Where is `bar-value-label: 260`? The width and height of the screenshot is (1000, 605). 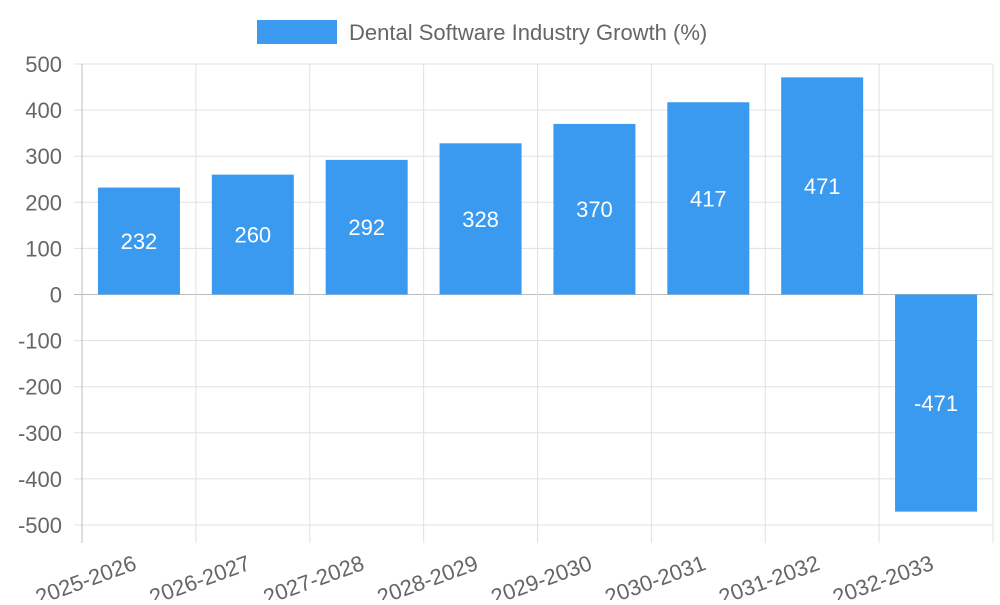
bar-value-label: 260 is located at coordinates (252, 235).